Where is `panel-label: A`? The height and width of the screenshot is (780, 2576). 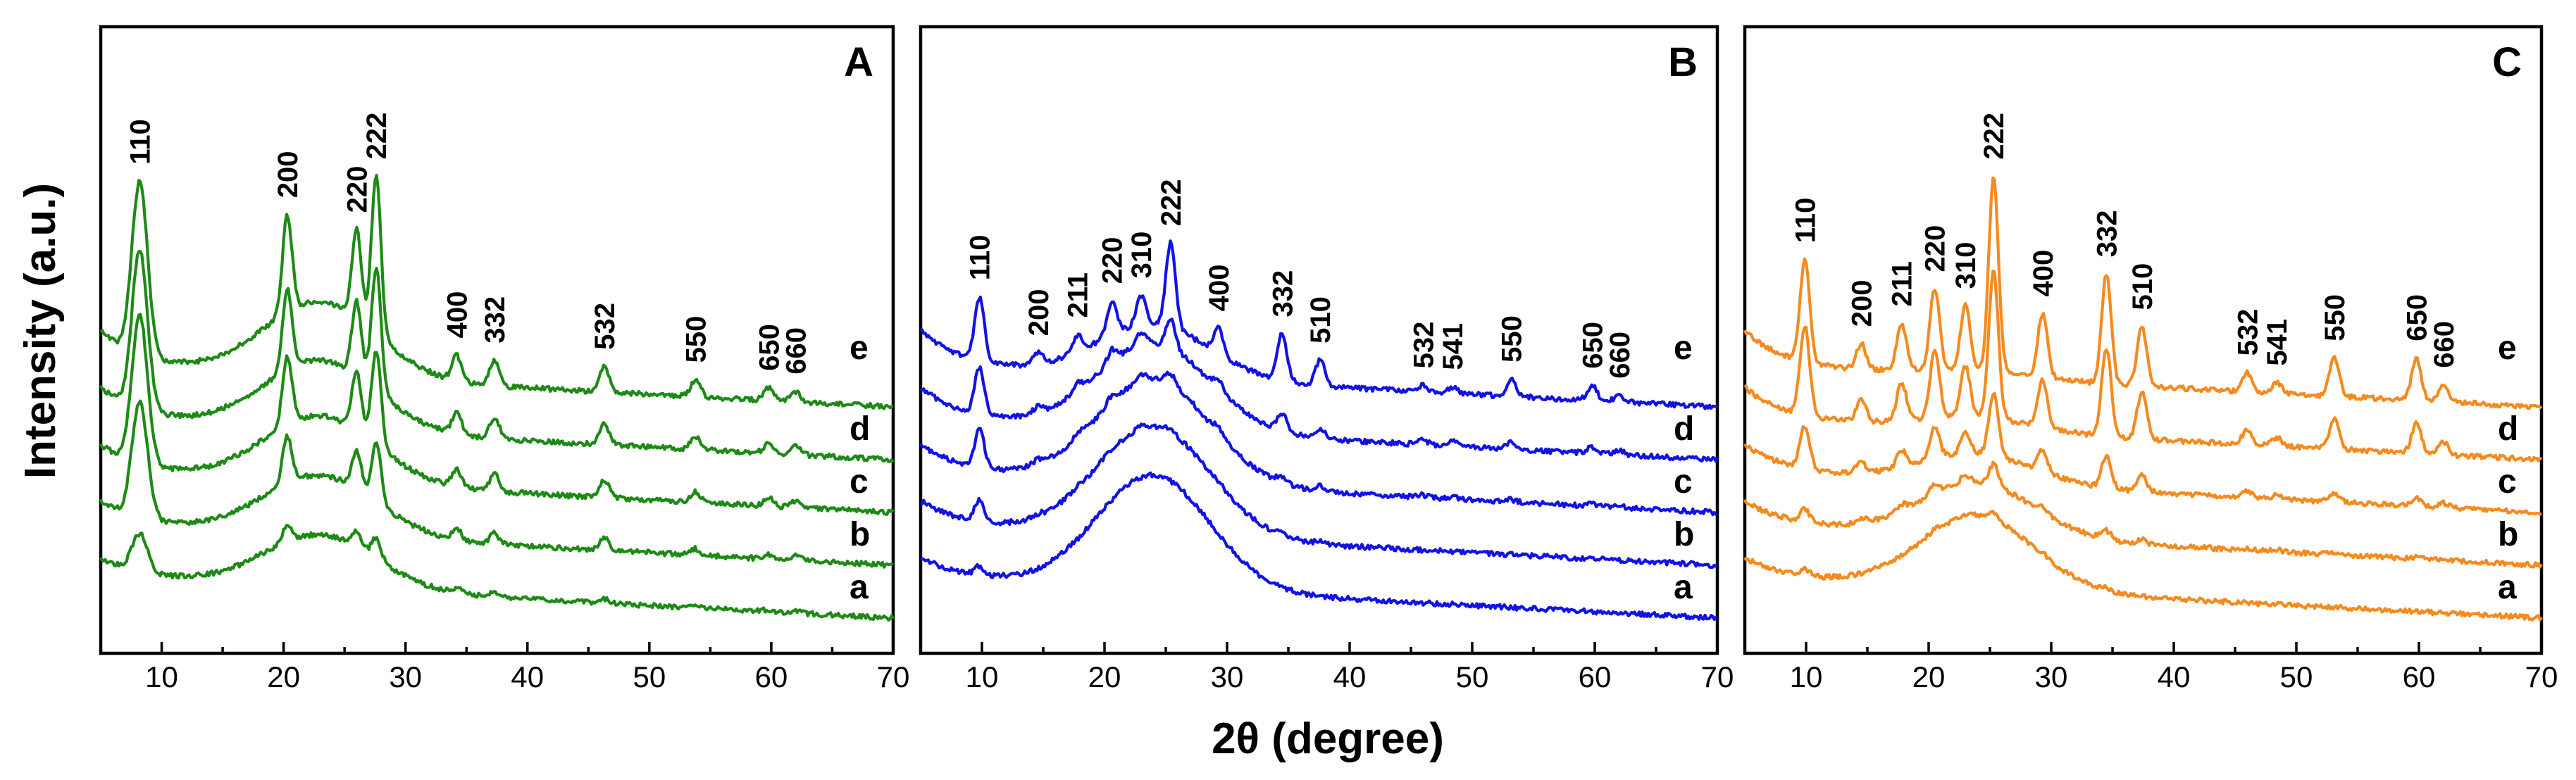 panel-label: A is located at coordinates (858, 62).